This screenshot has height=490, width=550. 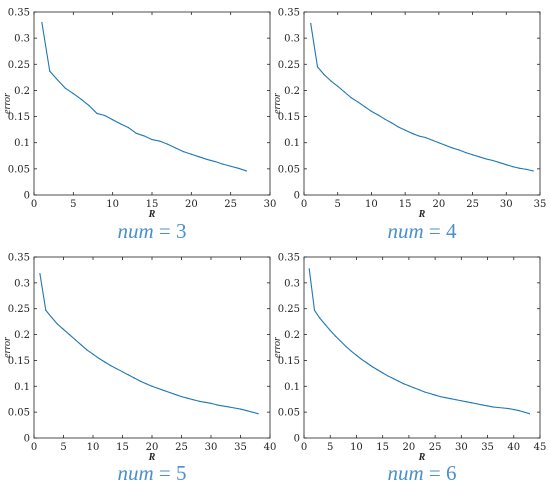 What do you see at coordinates (152, 214) in the screenshot?
I see `x-axis-label: R` at bounding box center [152, 214].